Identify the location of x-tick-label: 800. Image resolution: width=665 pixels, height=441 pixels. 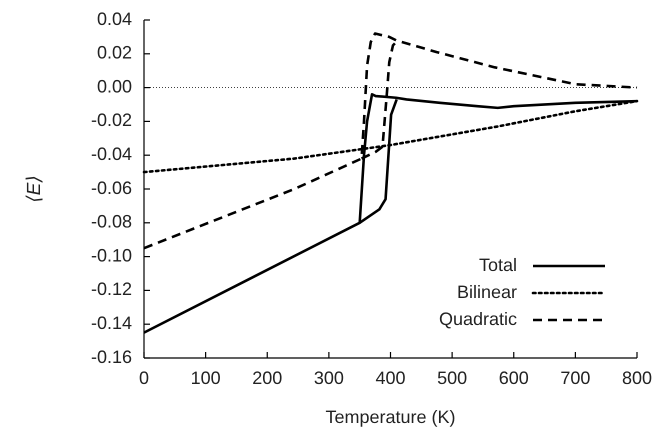
(637, 378).